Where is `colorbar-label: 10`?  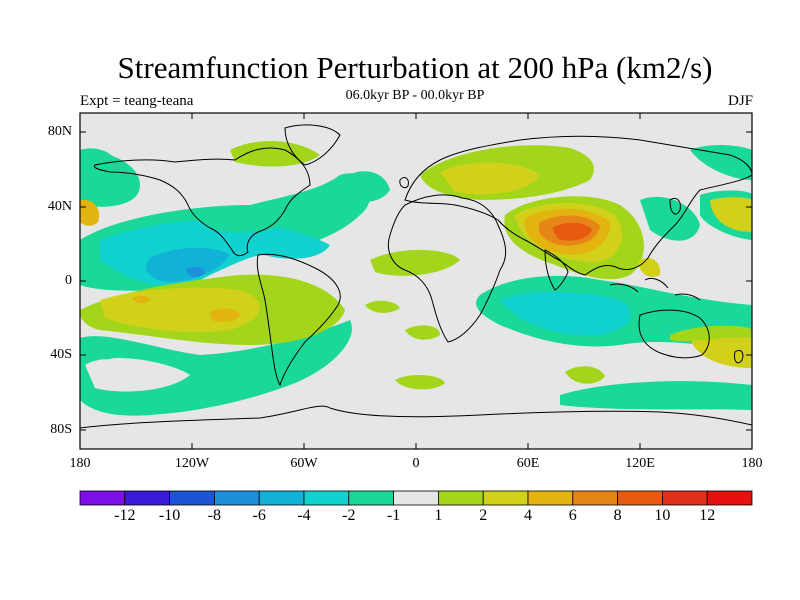
colorbar-label: 10 is located at coordinates (662, 515).